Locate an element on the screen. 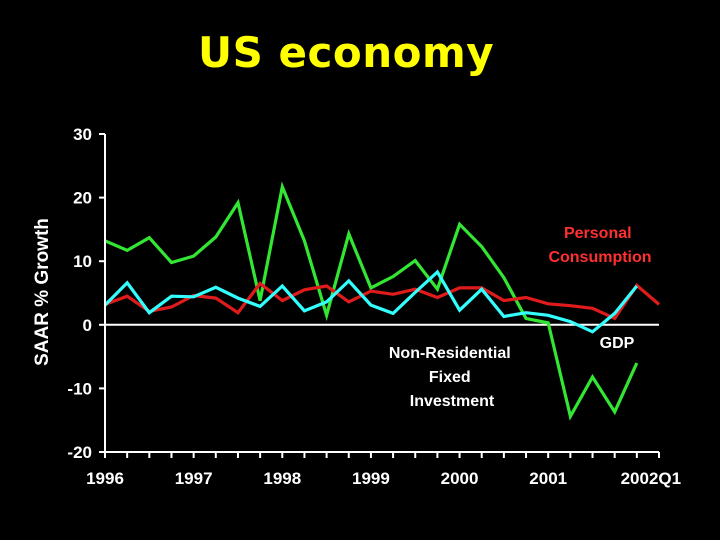 Image resolution: width=720 pixels, height=540 pixels. y-tick-label: -10 is located at coordinates (79, 388).